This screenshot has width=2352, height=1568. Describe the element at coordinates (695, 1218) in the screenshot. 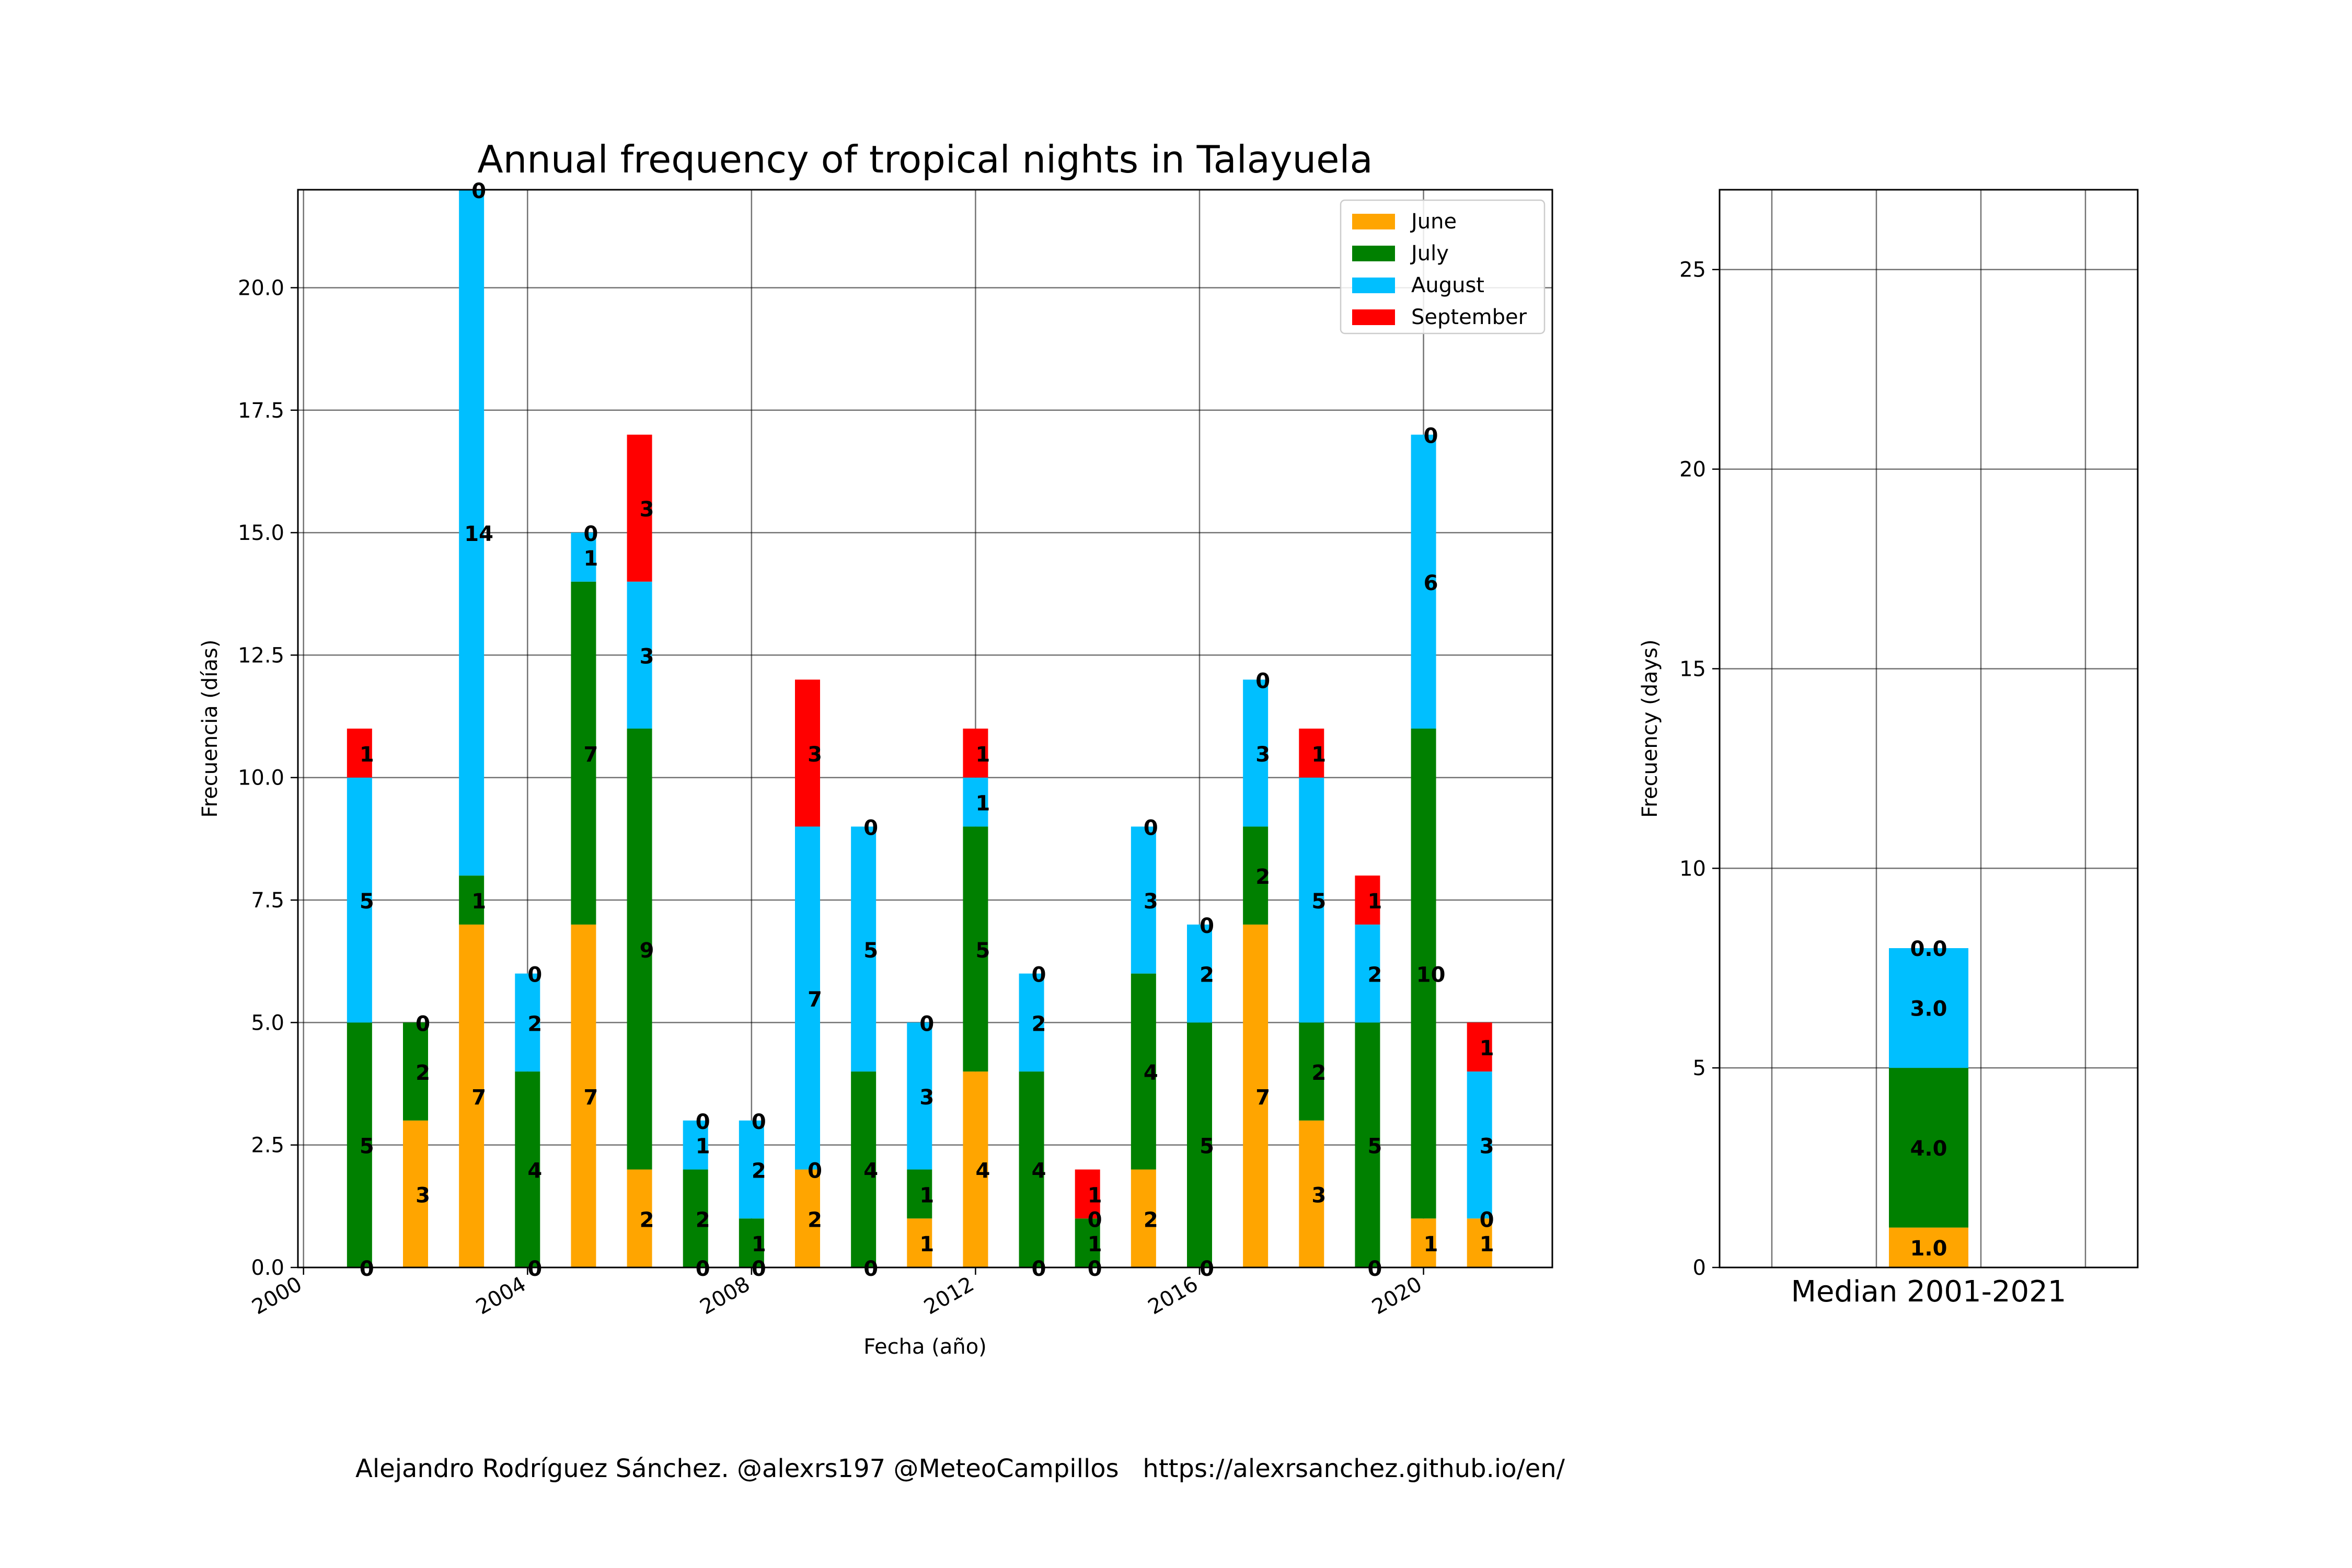

I see `bar-july-2007` at that location.